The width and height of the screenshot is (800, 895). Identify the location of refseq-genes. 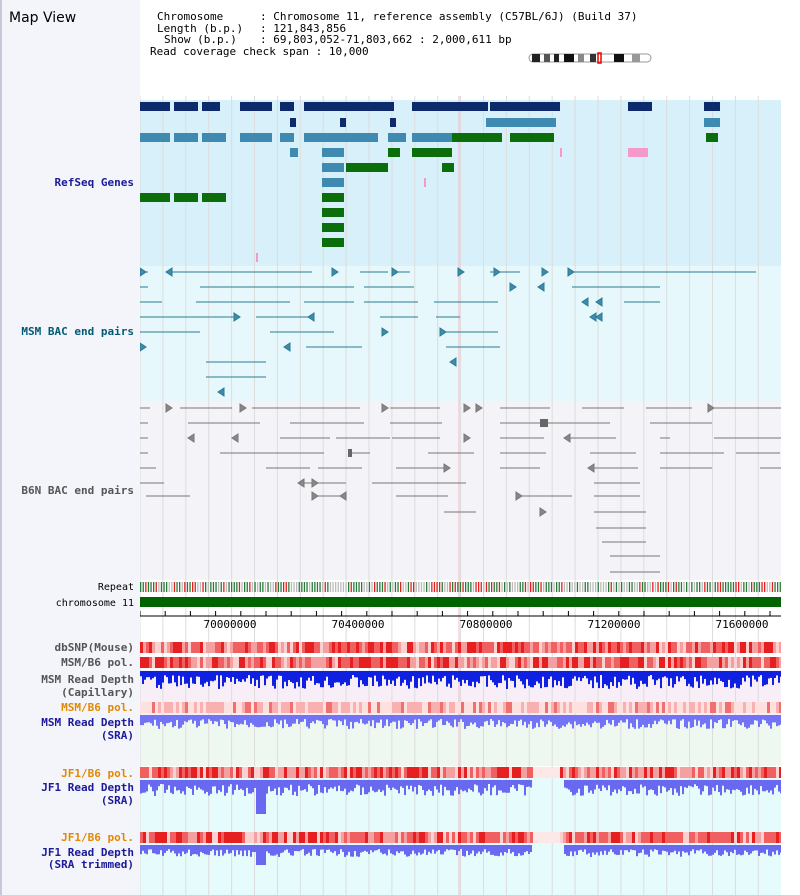
(430, 182).